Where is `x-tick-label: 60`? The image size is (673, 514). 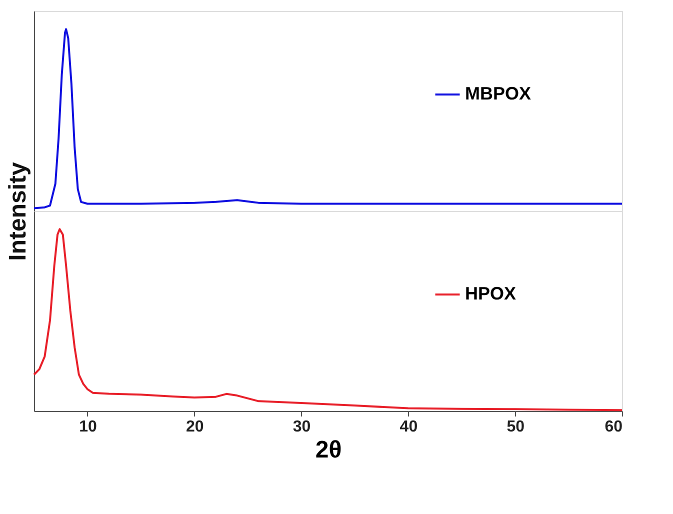
x-tick-label: 60 is located at coordinates (613, 427).